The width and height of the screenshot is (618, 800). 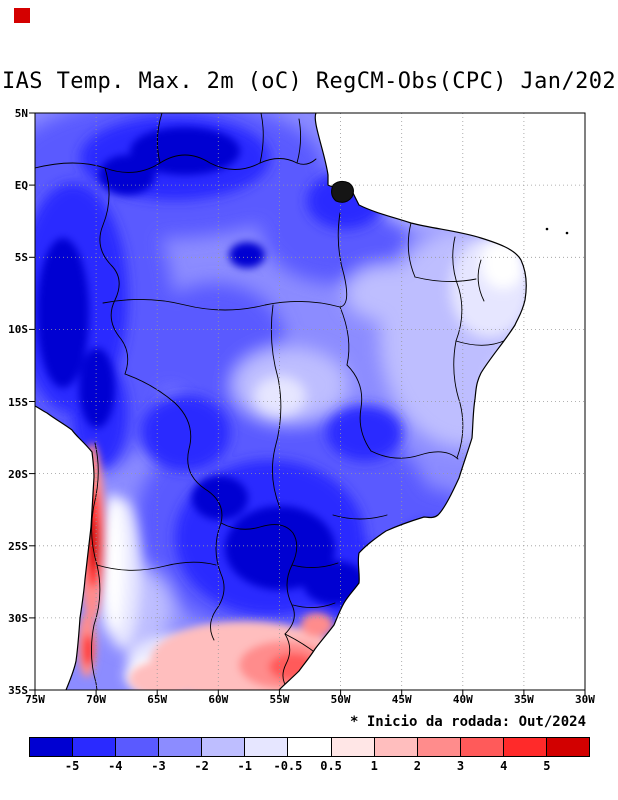 What do you see at coordinates (417, 766) in the screenshot?
I see `colorbar-tick-label: 2` at bounding box center [417, 766].